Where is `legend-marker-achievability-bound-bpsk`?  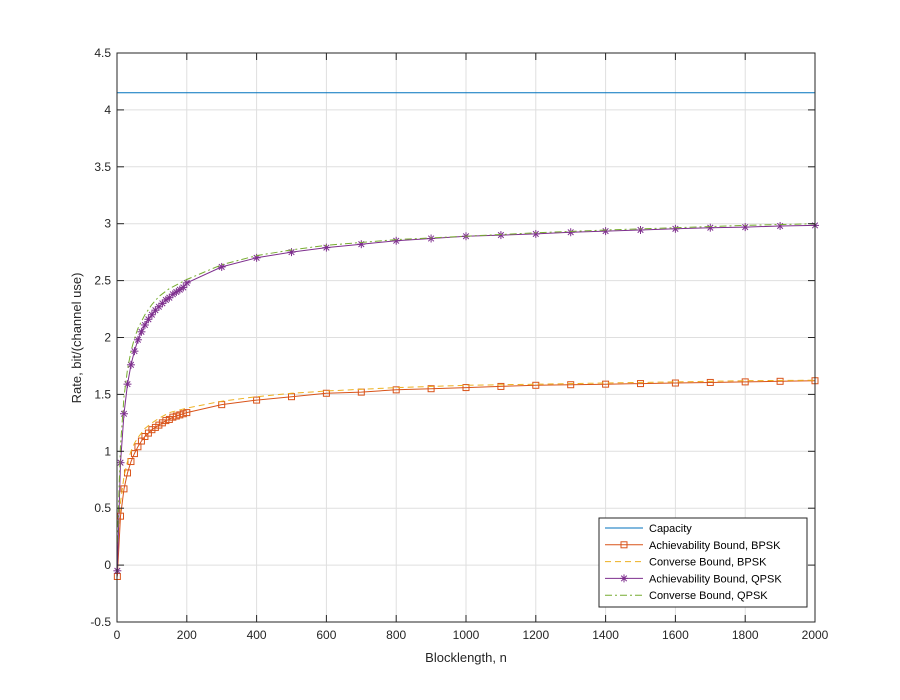
legend-marker-achievability-bound-bpsk is located at coordinates (624, 545).